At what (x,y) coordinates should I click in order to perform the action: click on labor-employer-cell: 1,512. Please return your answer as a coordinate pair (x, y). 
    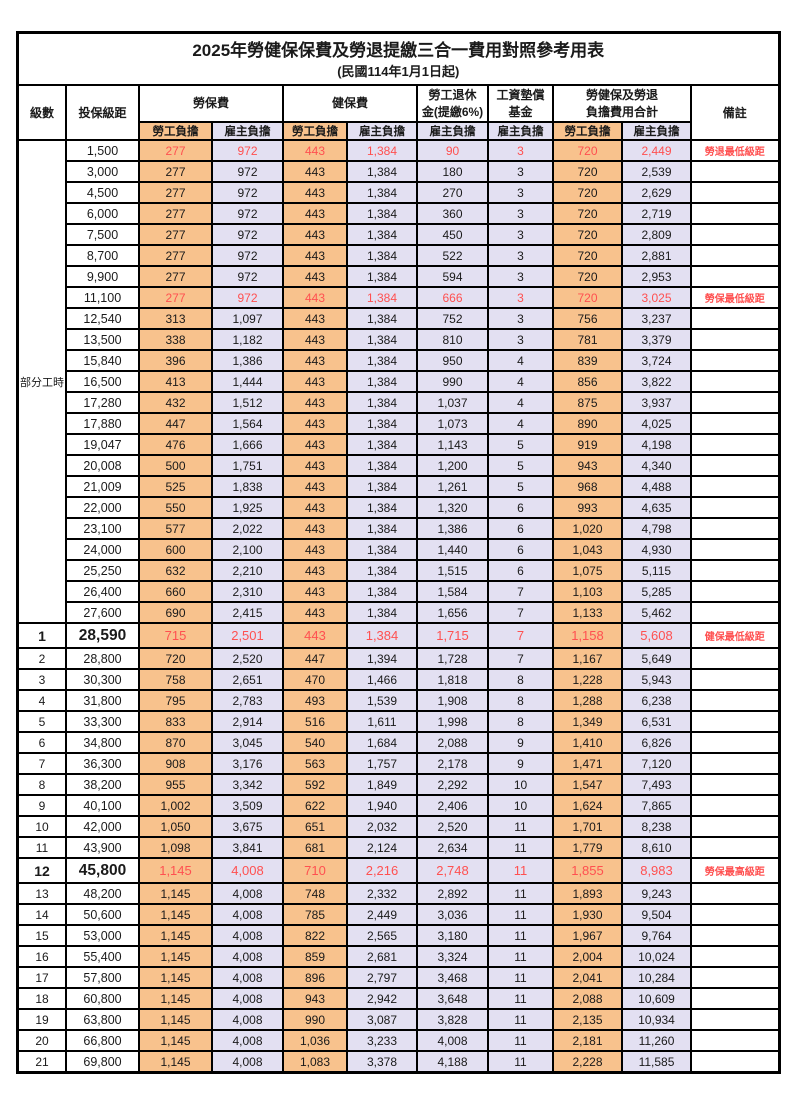
    Looking at the image, I should click on (247, 402).